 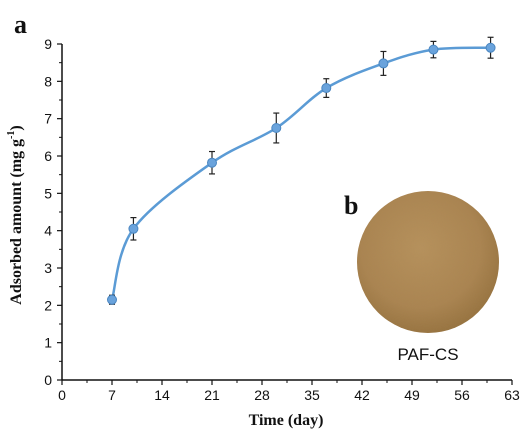 I want to click on y-tick-label: 7, so click(x=48, y=119).